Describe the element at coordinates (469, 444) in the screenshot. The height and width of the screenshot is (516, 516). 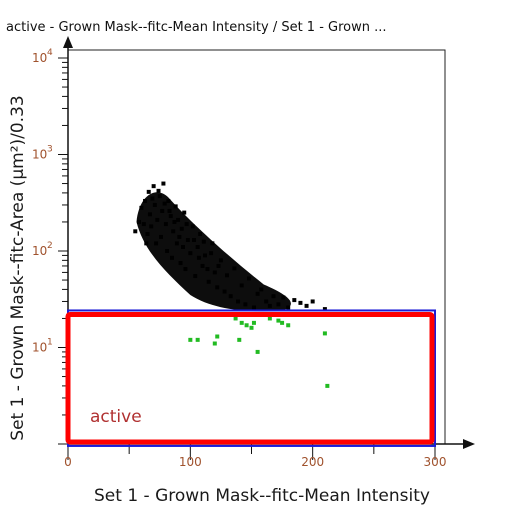
I see `x-axis-arrow-icon` at that location.